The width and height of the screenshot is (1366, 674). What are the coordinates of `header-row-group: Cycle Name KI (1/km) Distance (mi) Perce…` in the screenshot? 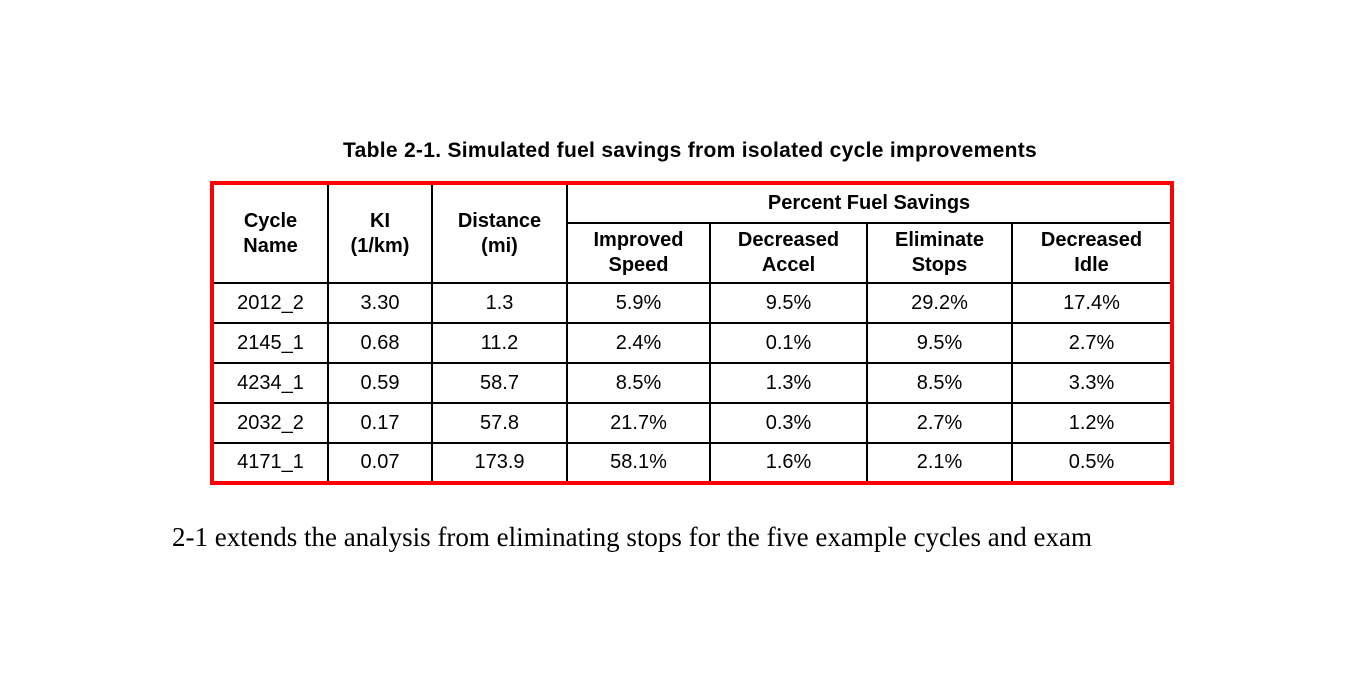 It's located at (692, 233).